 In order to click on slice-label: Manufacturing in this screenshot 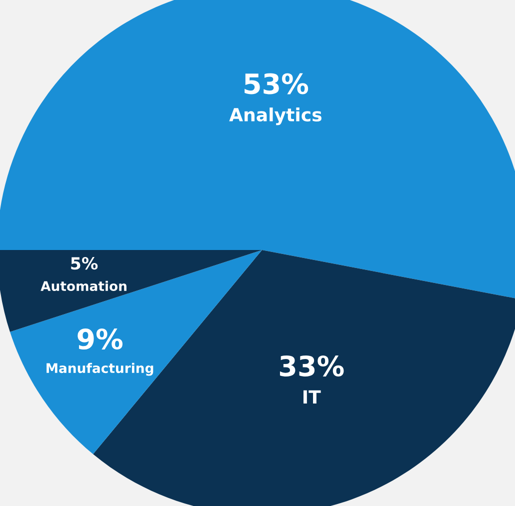, I will do `click(100, 369)`.